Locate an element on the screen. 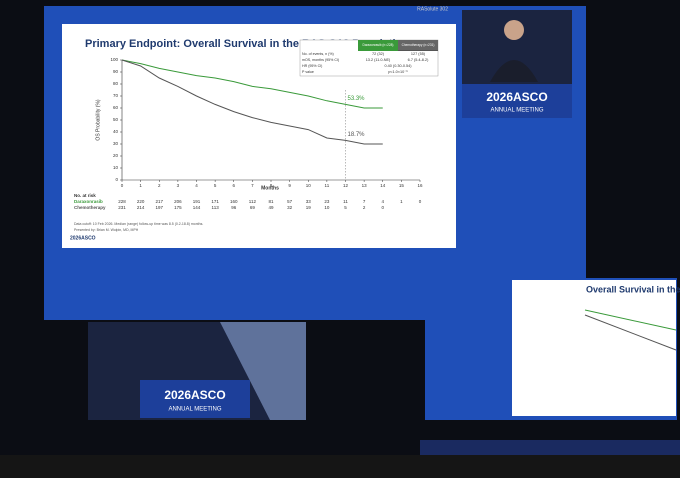 The height and width of the screenshot is (478, 680). legend-swatch is located at coordinates (418, 50).